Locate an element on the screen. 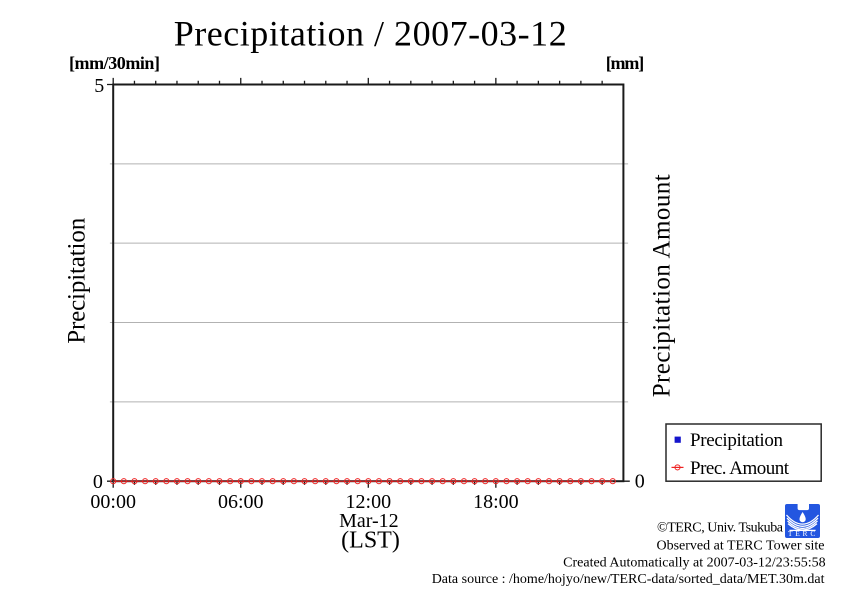 The height and width of the screenshot is (595, 842). svg-text: ©TERC, Univ. Tsukuba is located at coordinates (720, 528).